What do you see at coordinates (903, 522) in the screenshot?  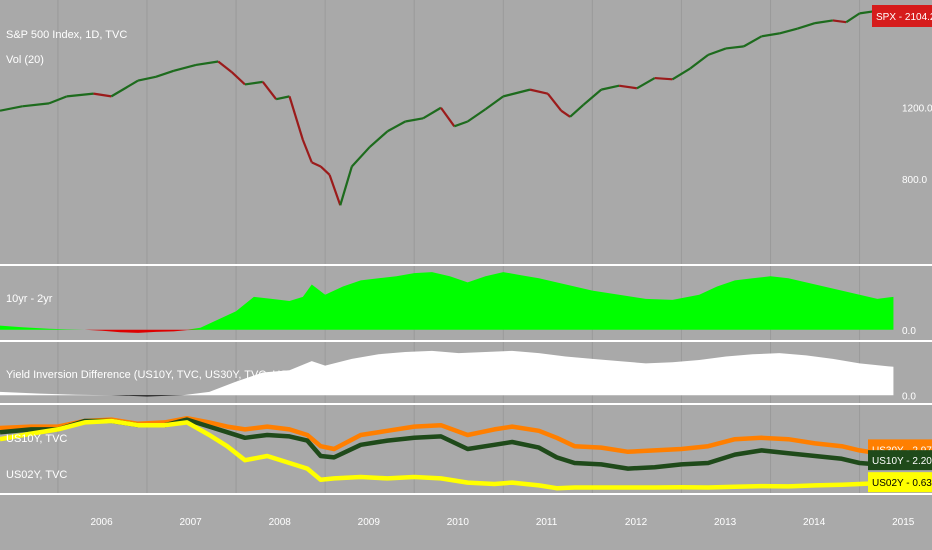 I see `x-tick-label: 2015` at bounding box center [903, 522].